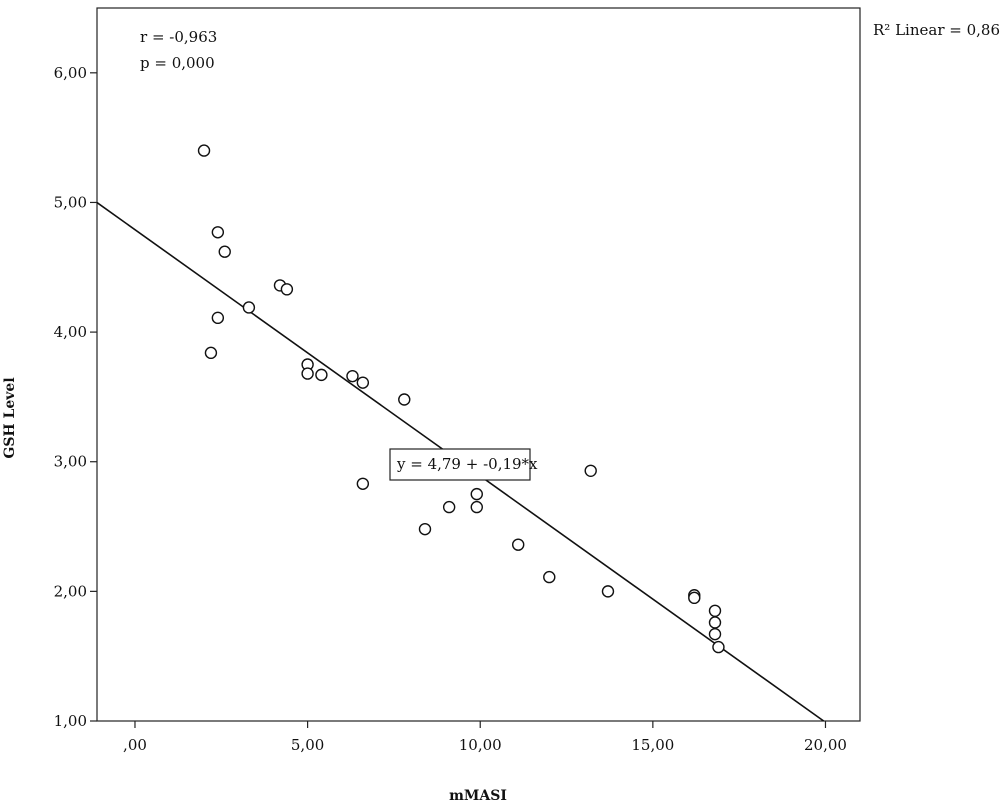  Describe the element at coordinates (480, 745) in the screenshot. I see `x-tick-label: 10,00` at that location.